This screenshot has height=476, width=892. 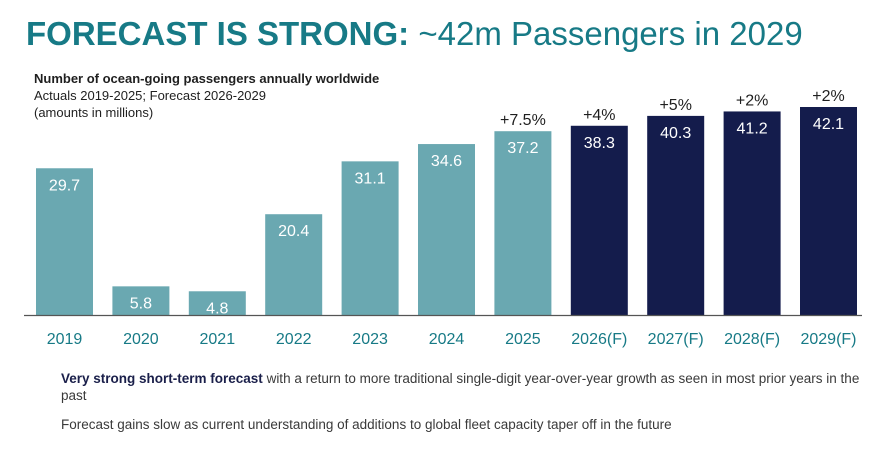 What do you see at coordinates (64, 185) in the screenshot?
I see `data-label-2019: 29.7` at bounding box center [64, 185].